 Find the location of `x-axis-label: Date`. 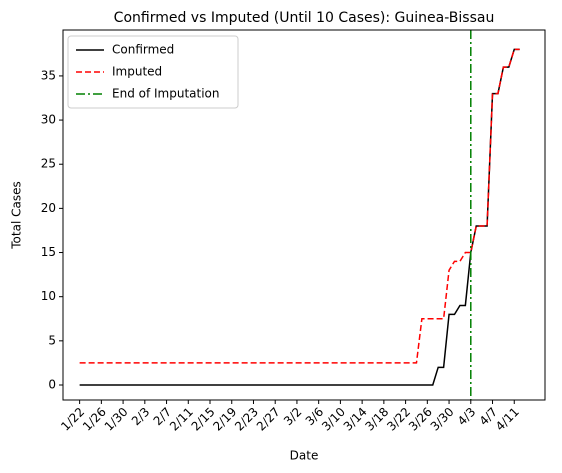

x-axis-label: Date is located at coordinates (304, 456).